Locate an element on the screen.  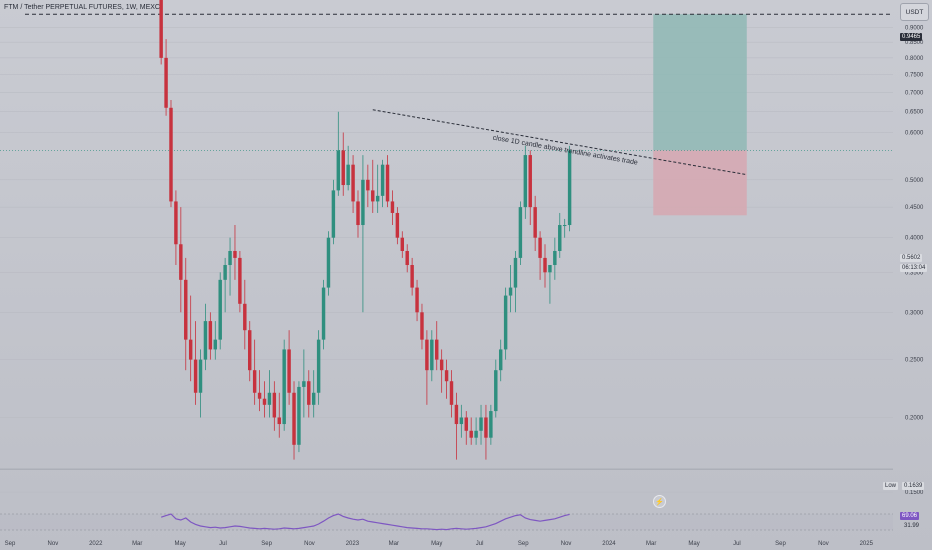
low-label: Low is located at coordinates (891, 486).